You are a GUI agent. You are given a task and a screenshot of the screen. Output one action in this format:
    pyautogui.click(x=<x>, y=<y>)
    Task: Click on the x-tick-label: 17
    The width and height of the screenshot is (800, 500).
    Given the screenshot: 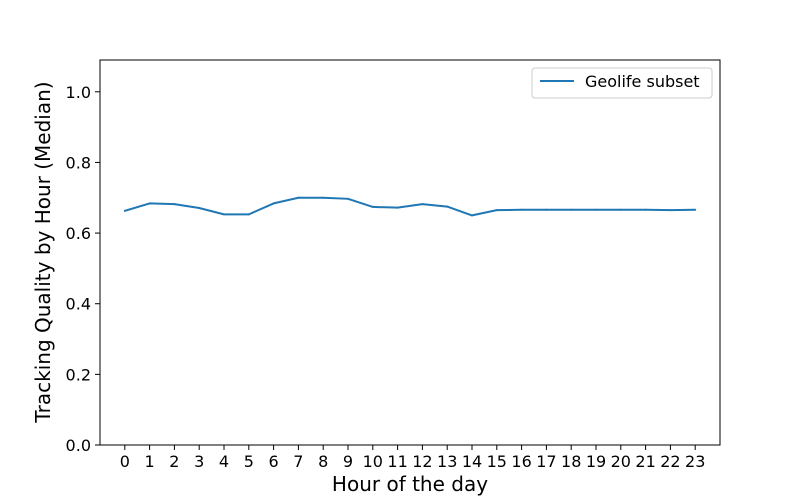 What is the action you would take?
    pyautogui.click(x=546, y=461)
    